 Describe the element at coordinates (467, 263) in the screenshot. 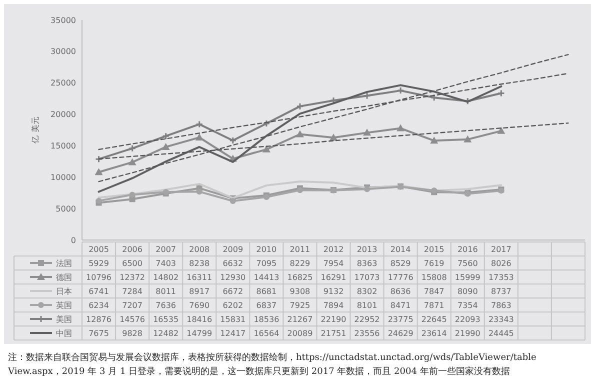

I see `data-label: 7560` at that location.